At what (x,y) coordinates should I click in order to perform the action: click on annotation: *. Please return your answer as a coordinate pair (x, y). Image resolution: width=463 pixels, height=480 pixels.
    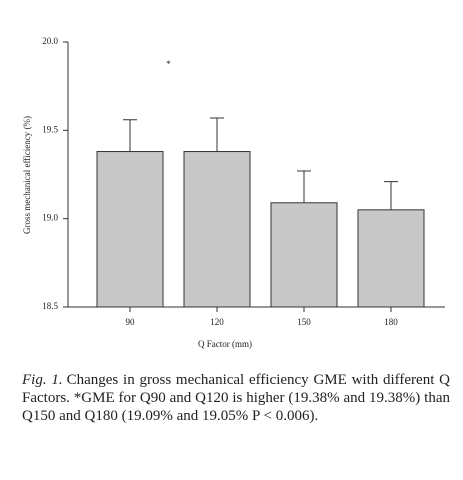
    Looking at the image, I should click on (168, 64).